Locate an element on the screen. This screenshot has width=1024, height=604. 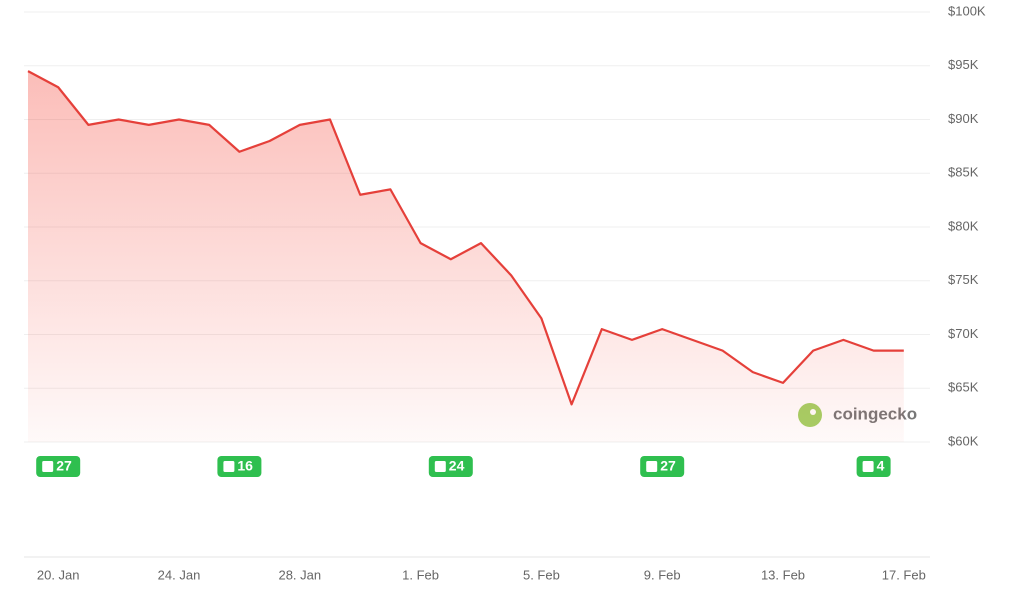
news-count: 4 is located at coordinates (881, 466).